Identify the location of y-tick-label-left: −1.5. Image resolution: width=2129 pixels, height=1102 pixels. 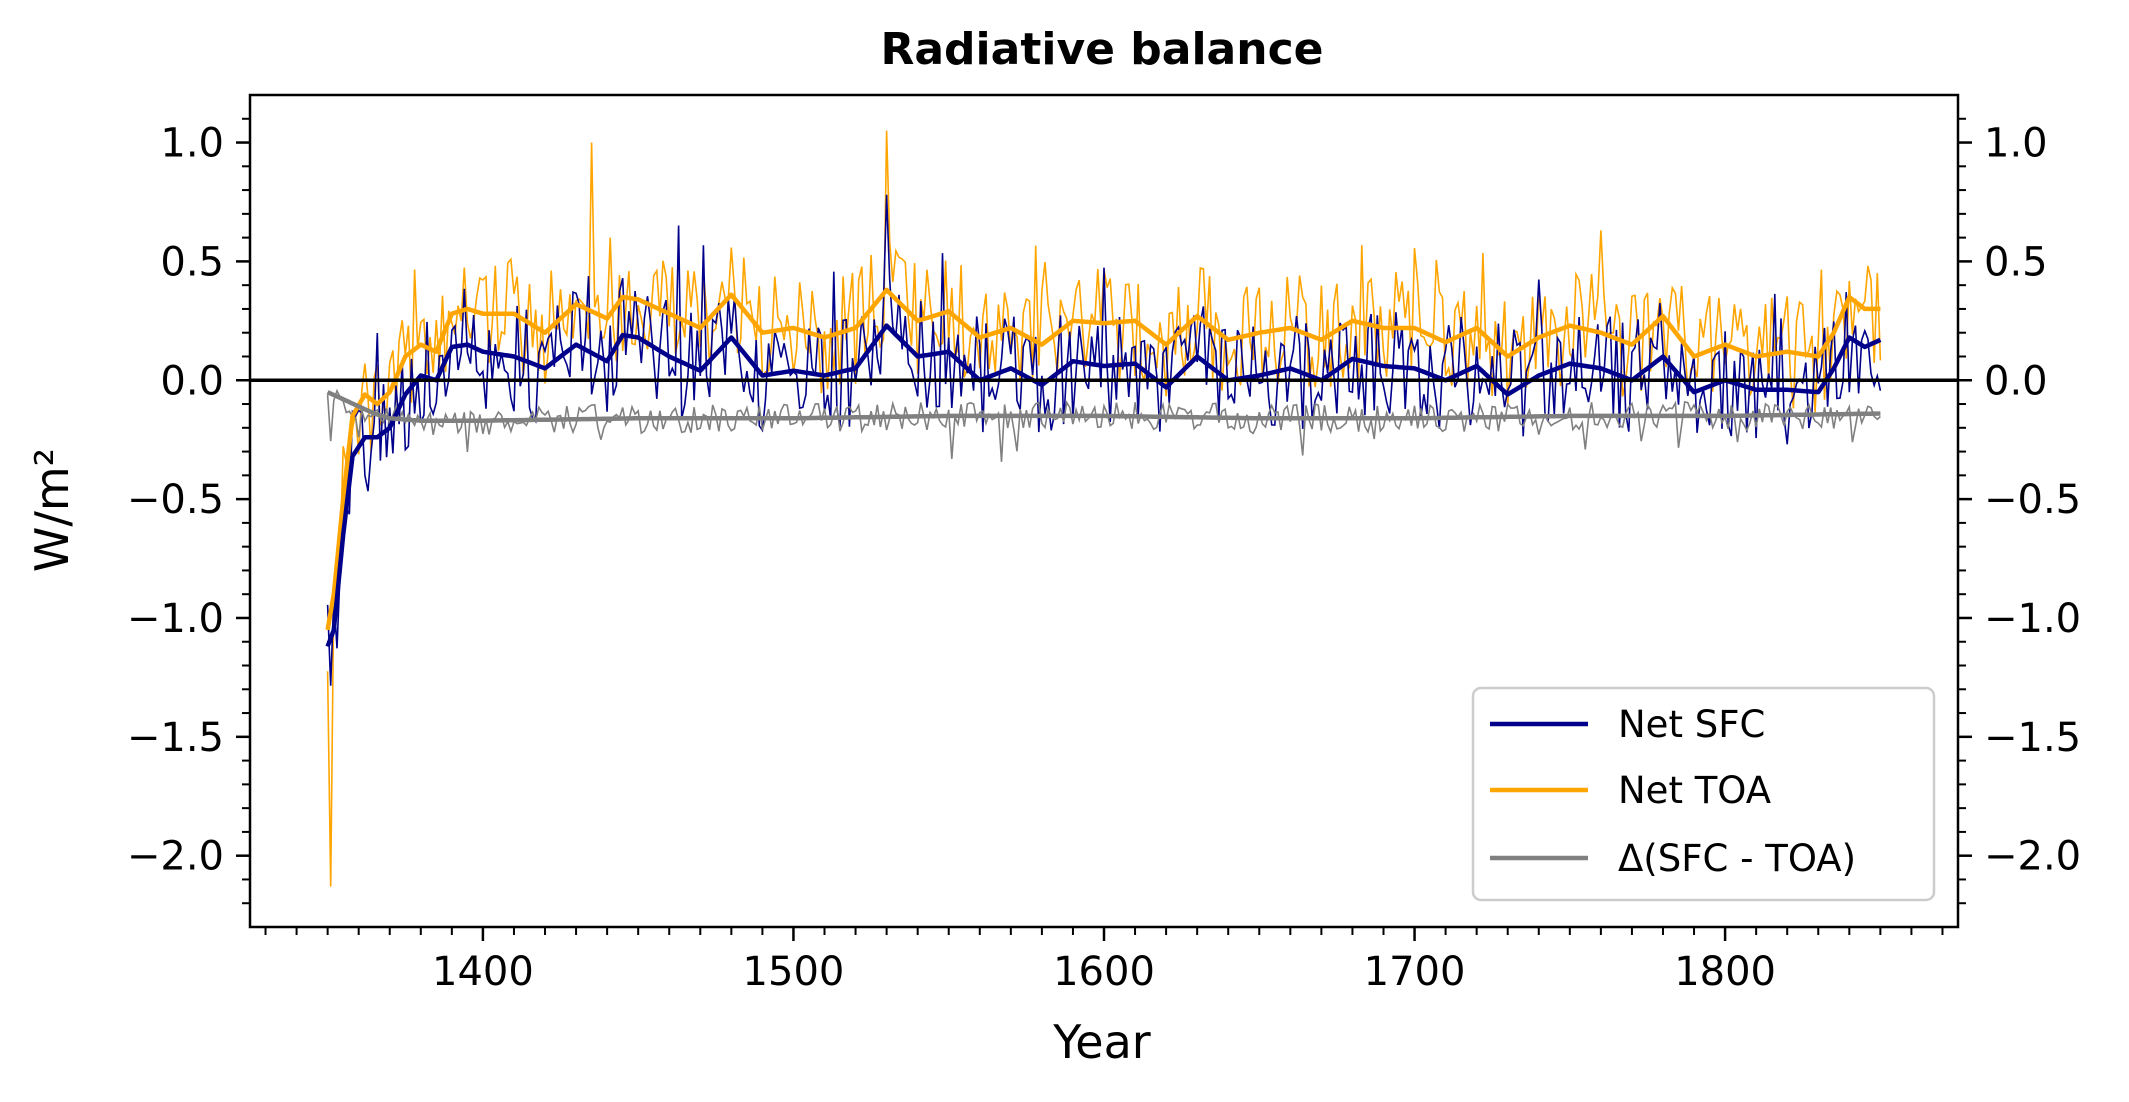
(175, 738).